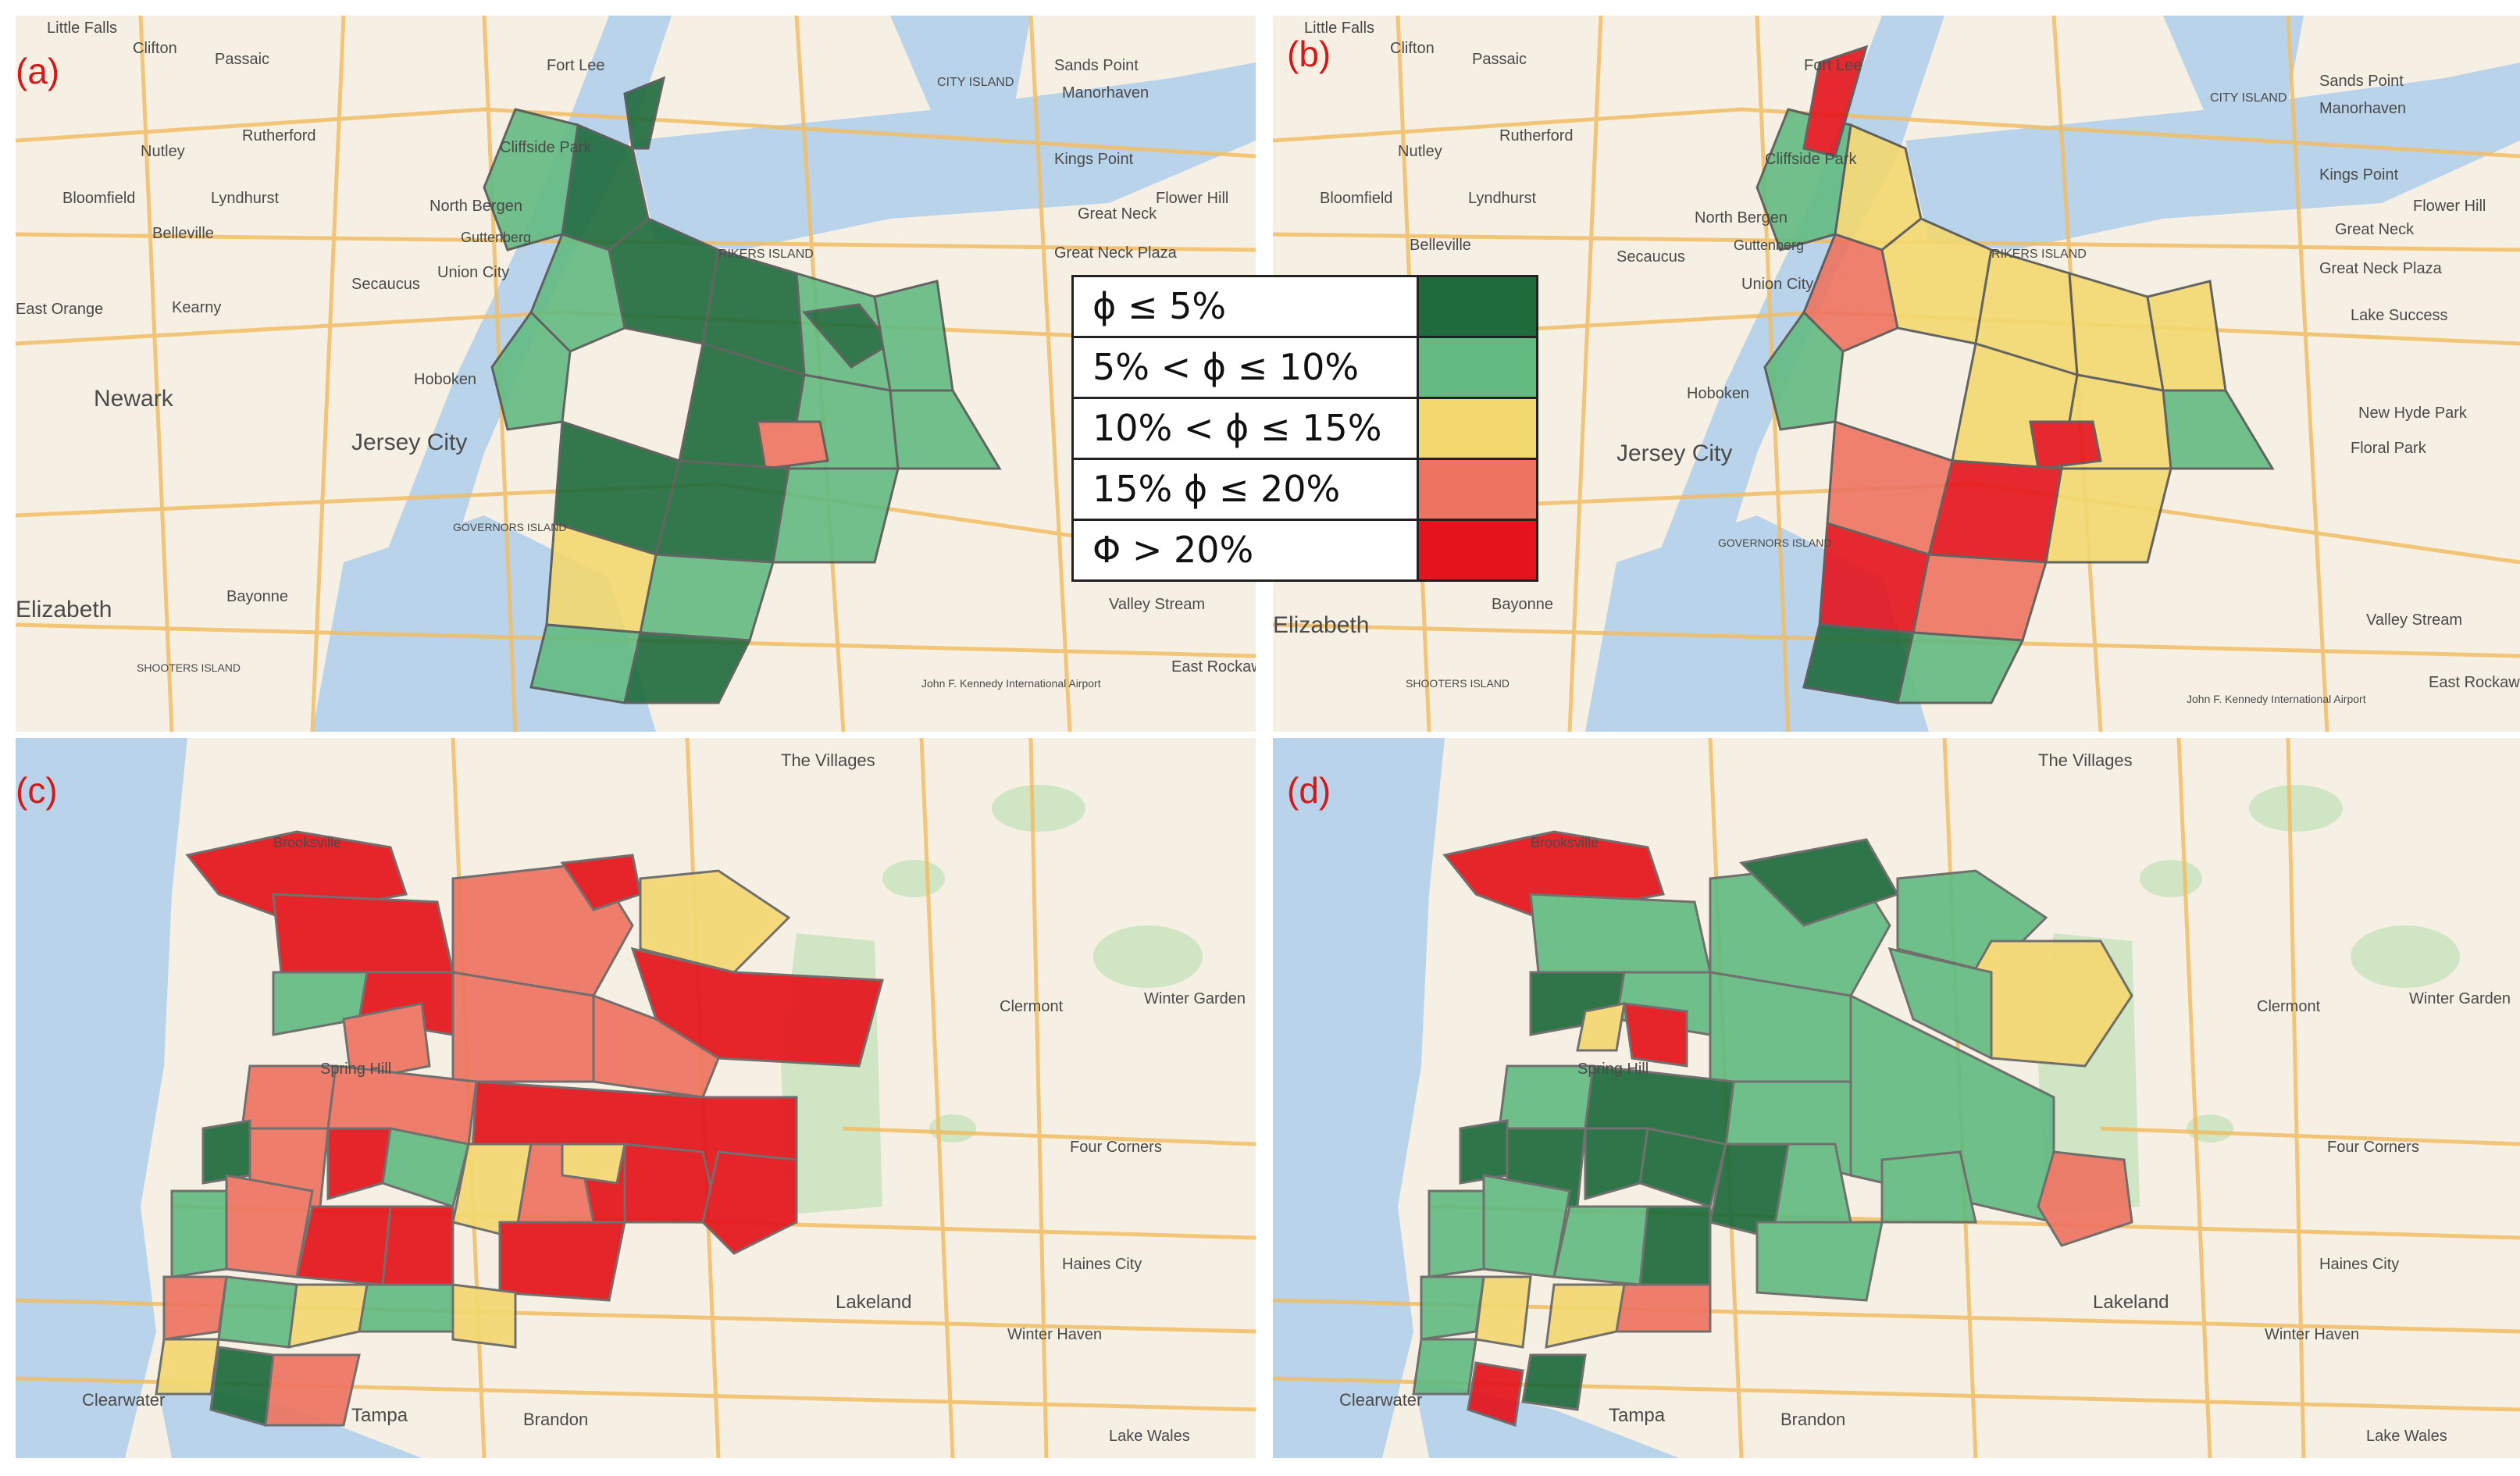 This screenshot has height=1476, width=2520. I want to click on place-a-6: Bloomfield, so click(98, 198).